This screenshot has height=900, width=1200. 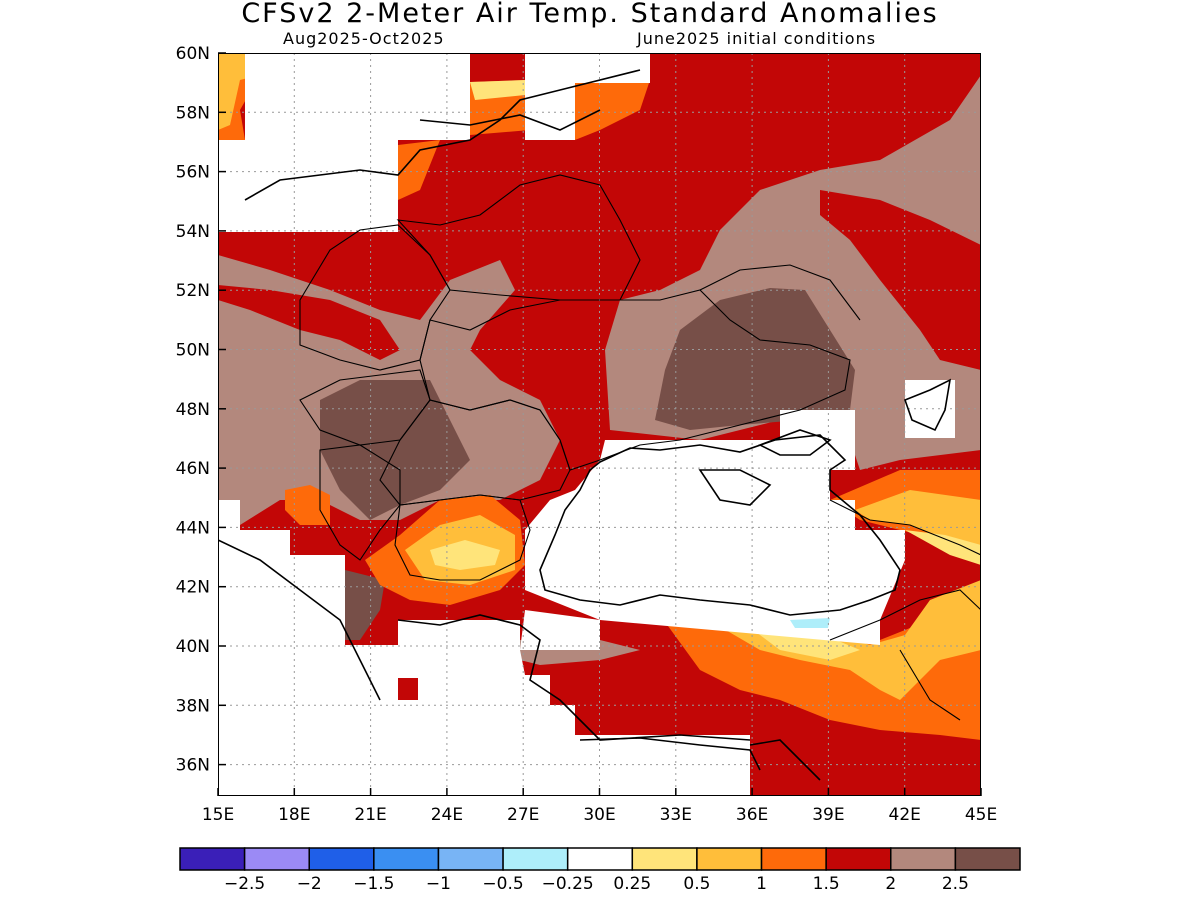 What do you see at coordinates (370, 815) in the screenshot?
I see `longitude-label: 21E` at bounding box center [370, 815].